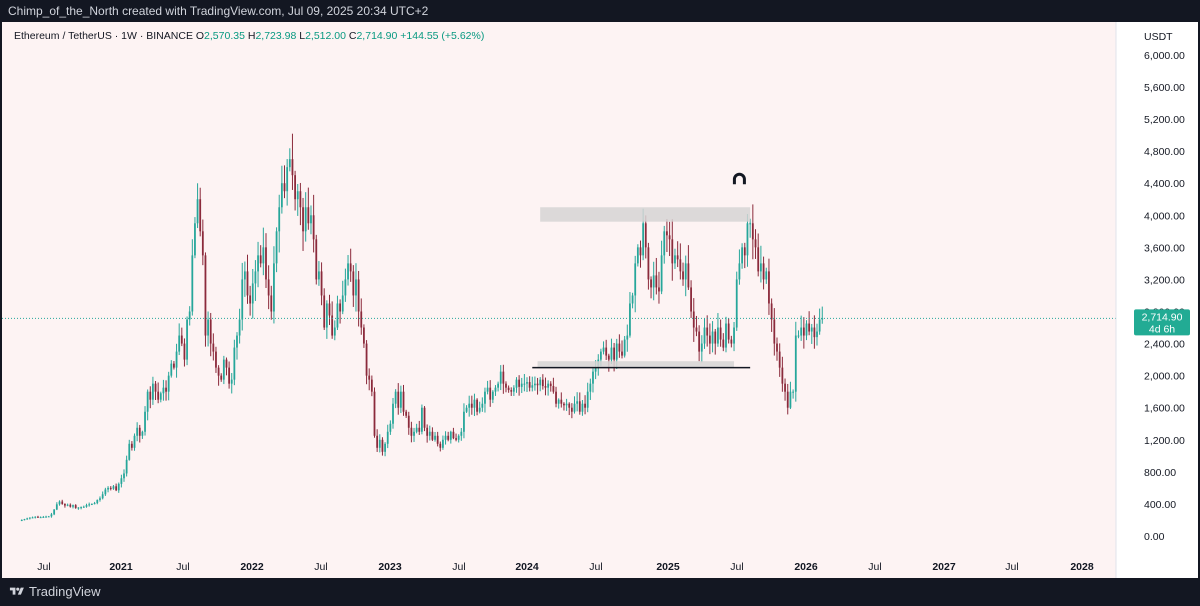 This screenshot has height=606, width=1200. What do you see at coordinates (1082, 567) in the screenshot?
I see `time-axis-label: 2028` at bounding box center [1082, 567].